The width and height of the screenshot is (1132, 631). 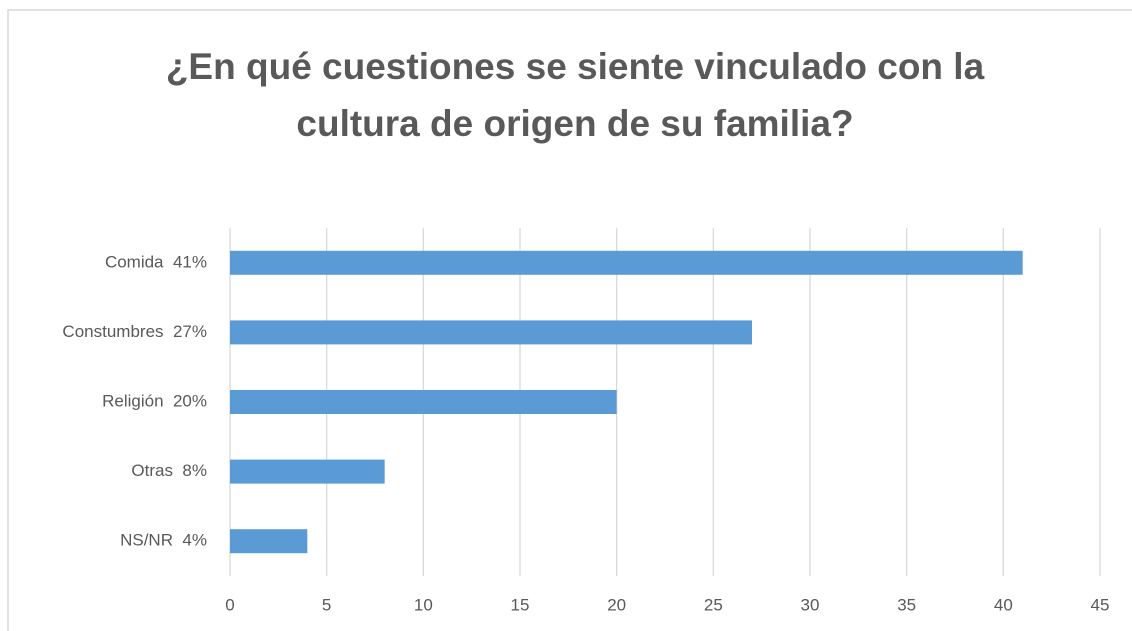 I want to click on x-tick-label: 40, so click(x=1003, y=604).